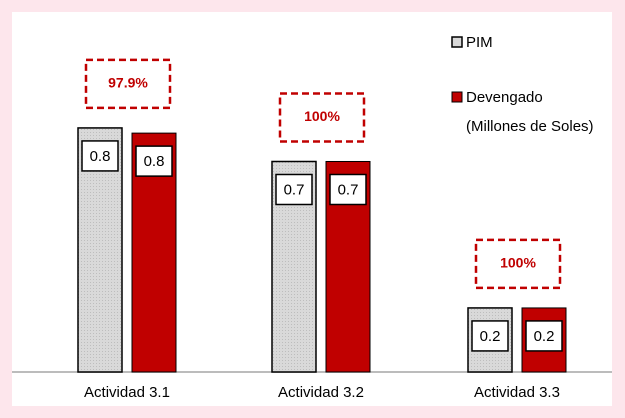 This screenshot has height=418, width=625. What do you see at coordinates (504, 97) in the screenshot?
I see `legend-label: Devengado` at bounding box center [504, 97].